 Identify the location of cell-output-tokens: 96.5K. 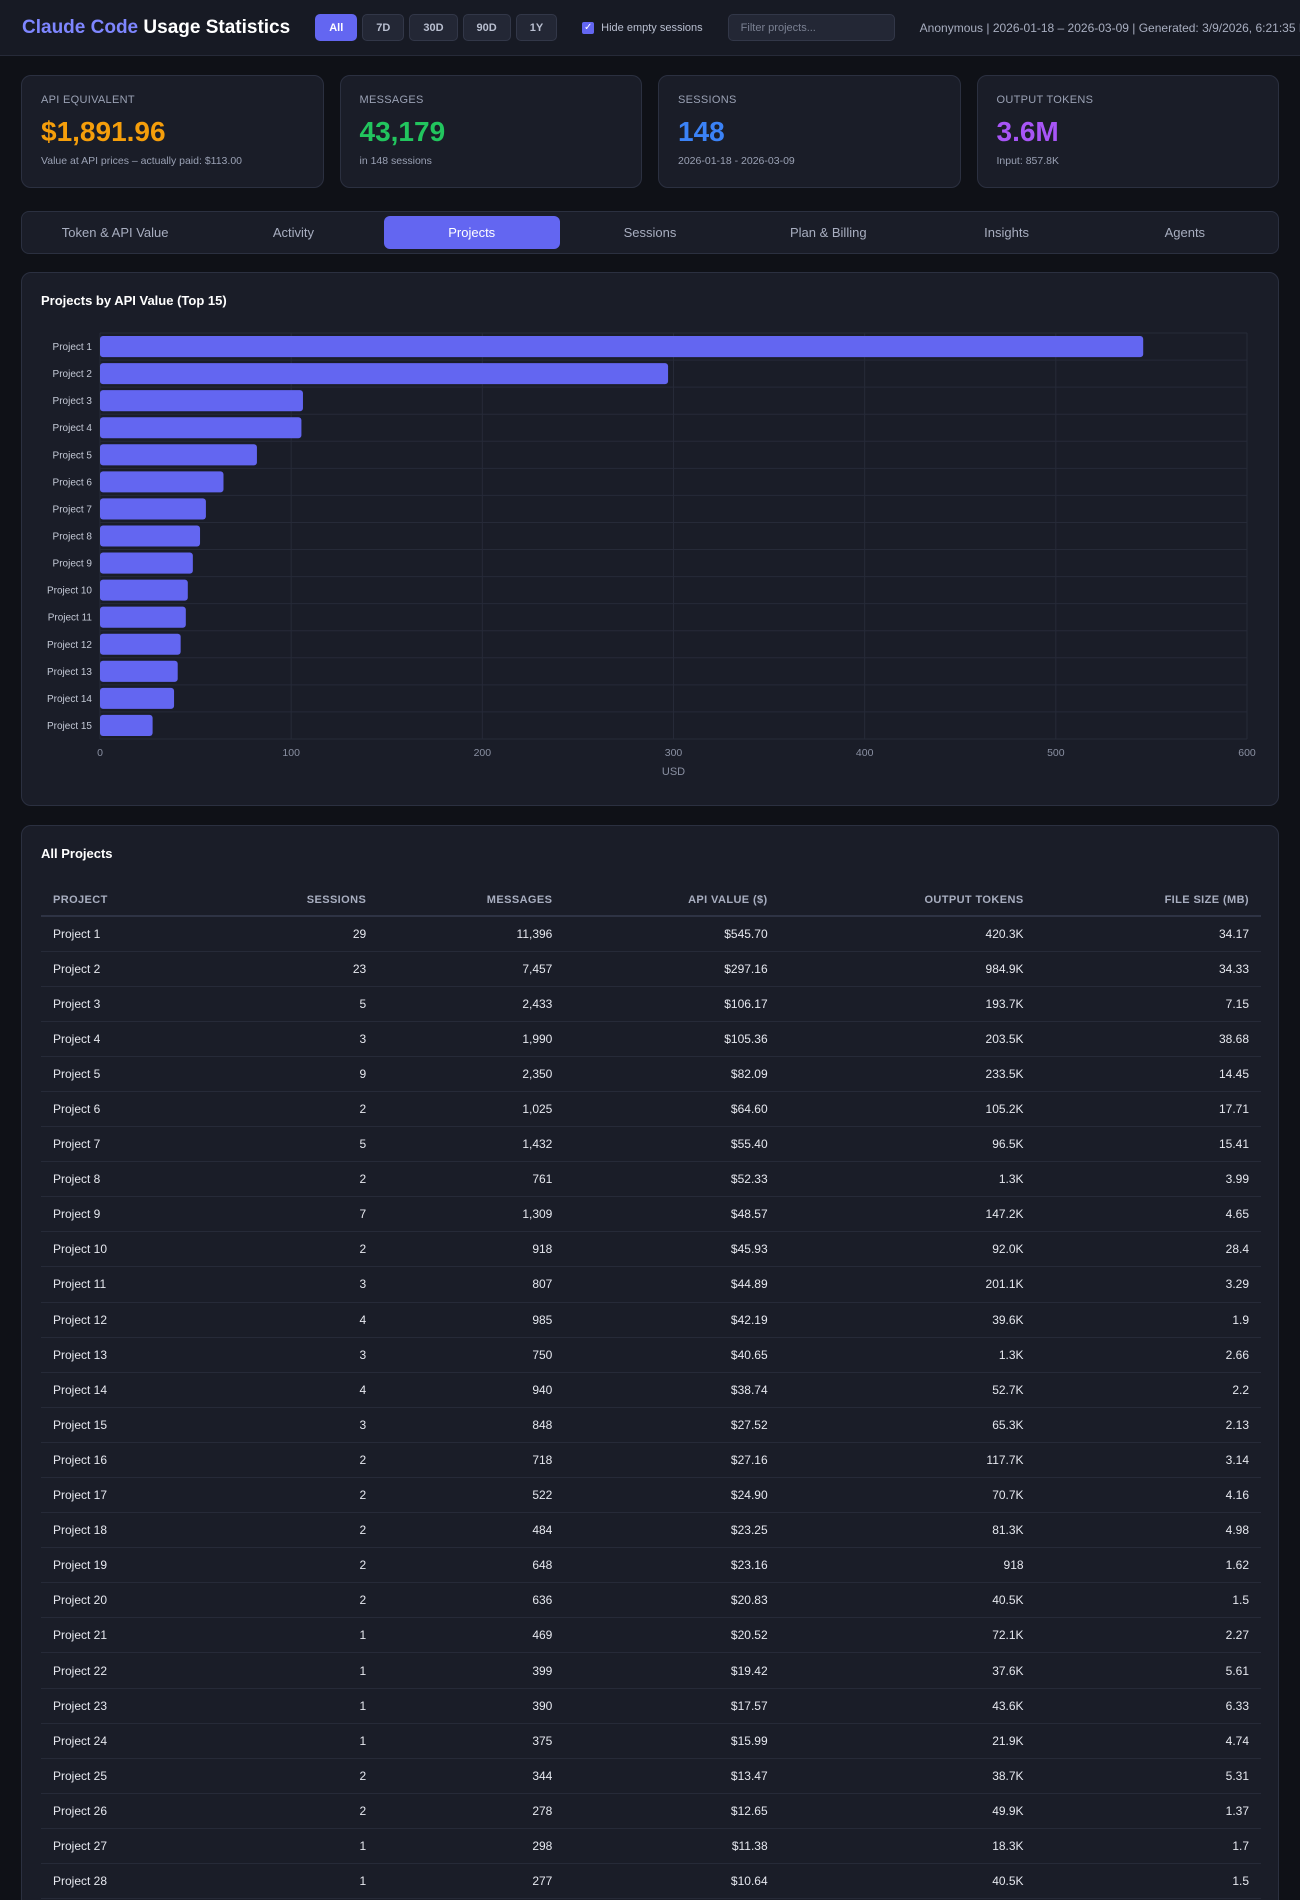
(907, 1144).